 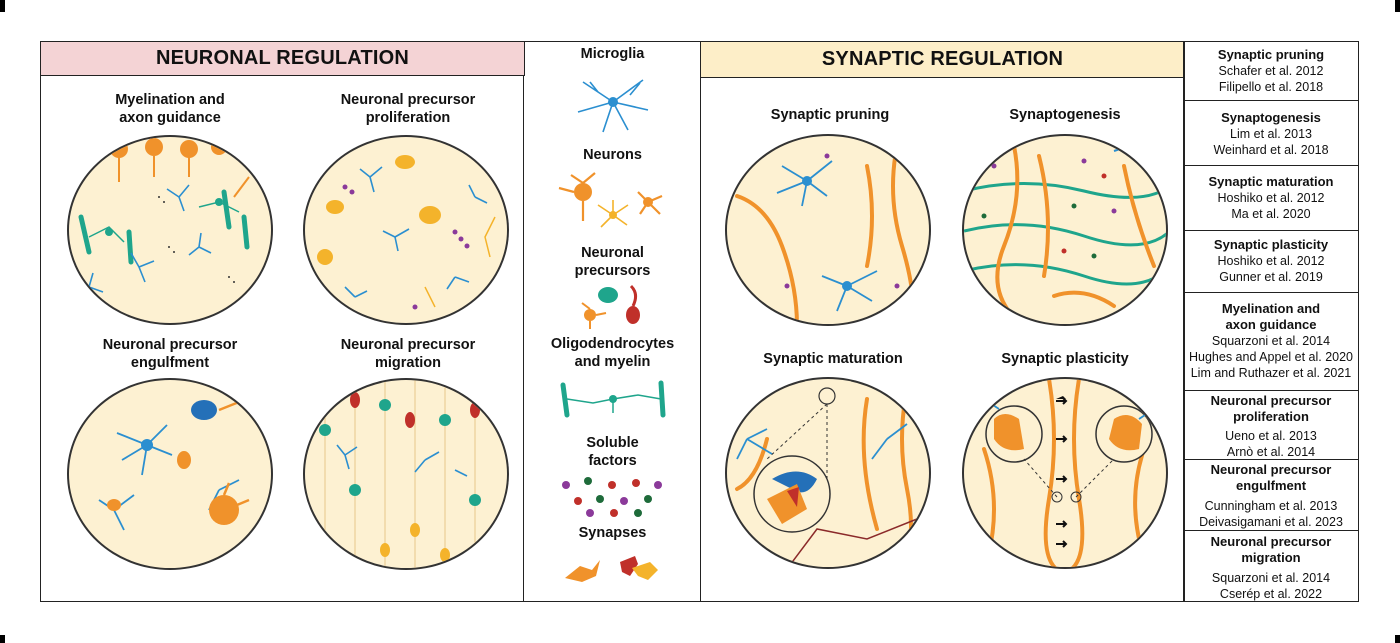 I want to click on legend-title-oligodendrocytes: Oligodendrocytes and myelin, so click(x=612, y=353).